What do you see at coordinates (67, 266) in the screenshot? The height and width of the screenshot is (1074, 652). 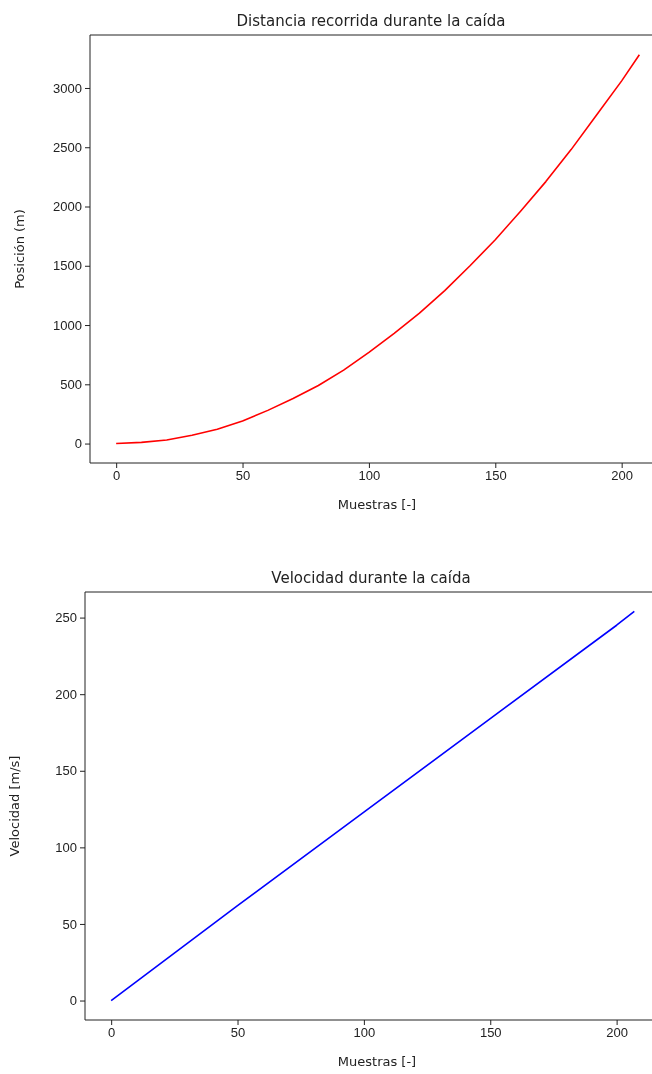 I see `y-tick-label: 1500` at bounding box center [67, 266].